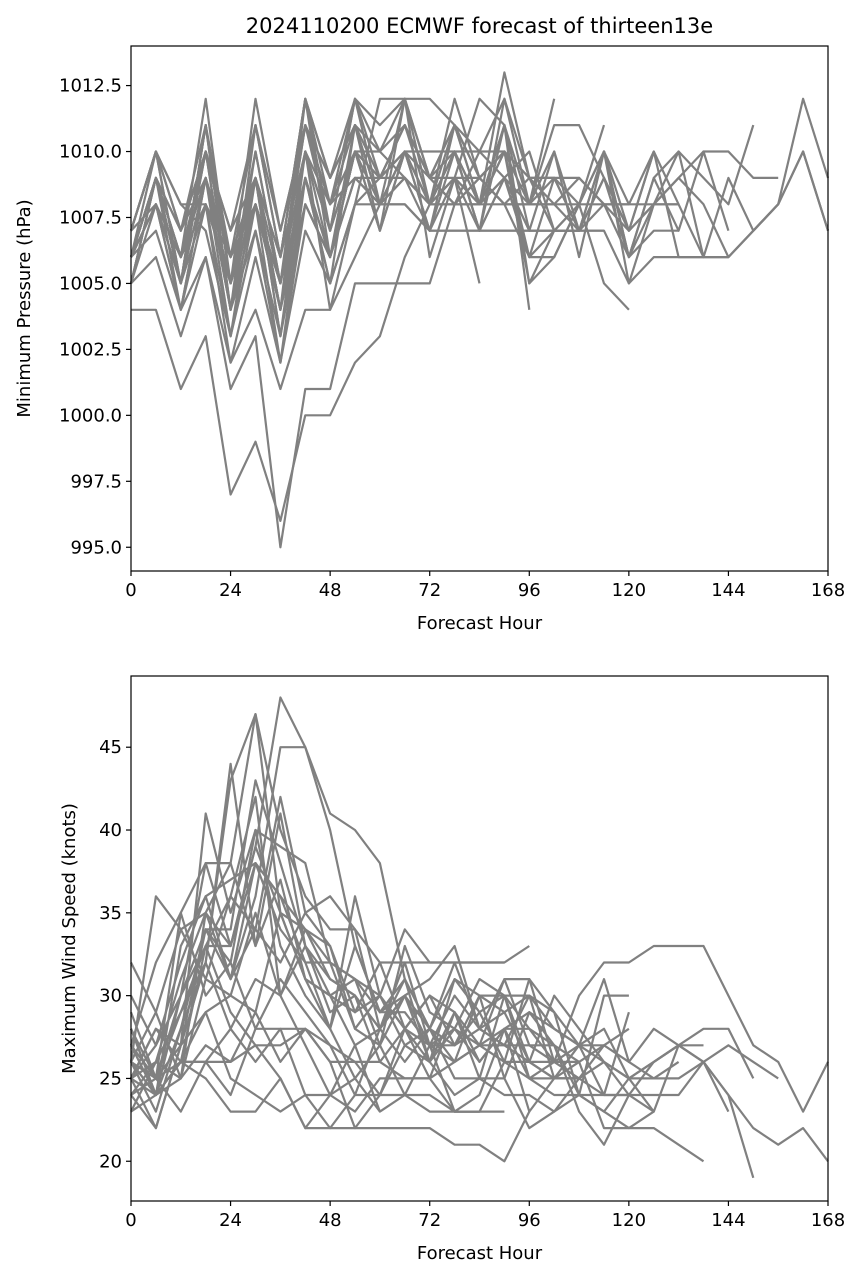 Image resolution: width=863 pixels, height=1279 pixels. Describe the element at coordinates (728, 590) in the screenshot. I see `pressure-x-tick-label: 144` at that location.